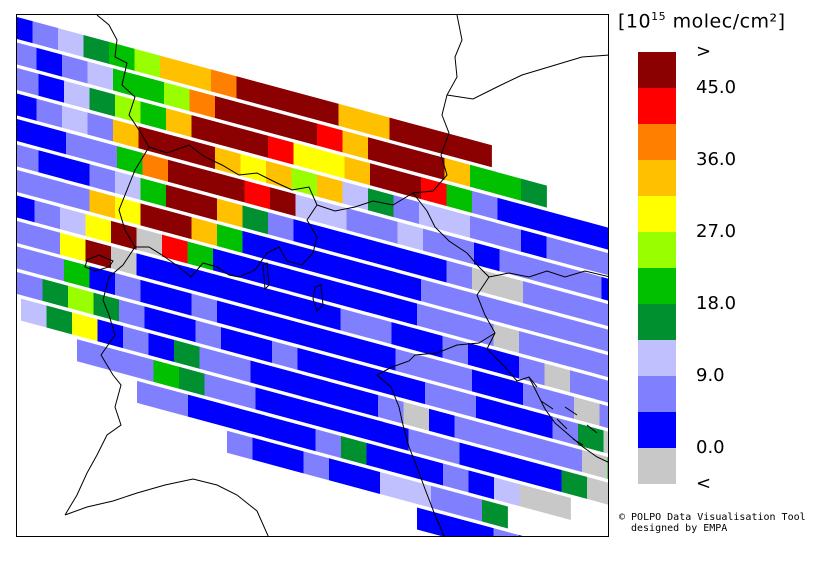 The image size is (813, 566). I want to click on border-france-switzerland, so click(107, 265).